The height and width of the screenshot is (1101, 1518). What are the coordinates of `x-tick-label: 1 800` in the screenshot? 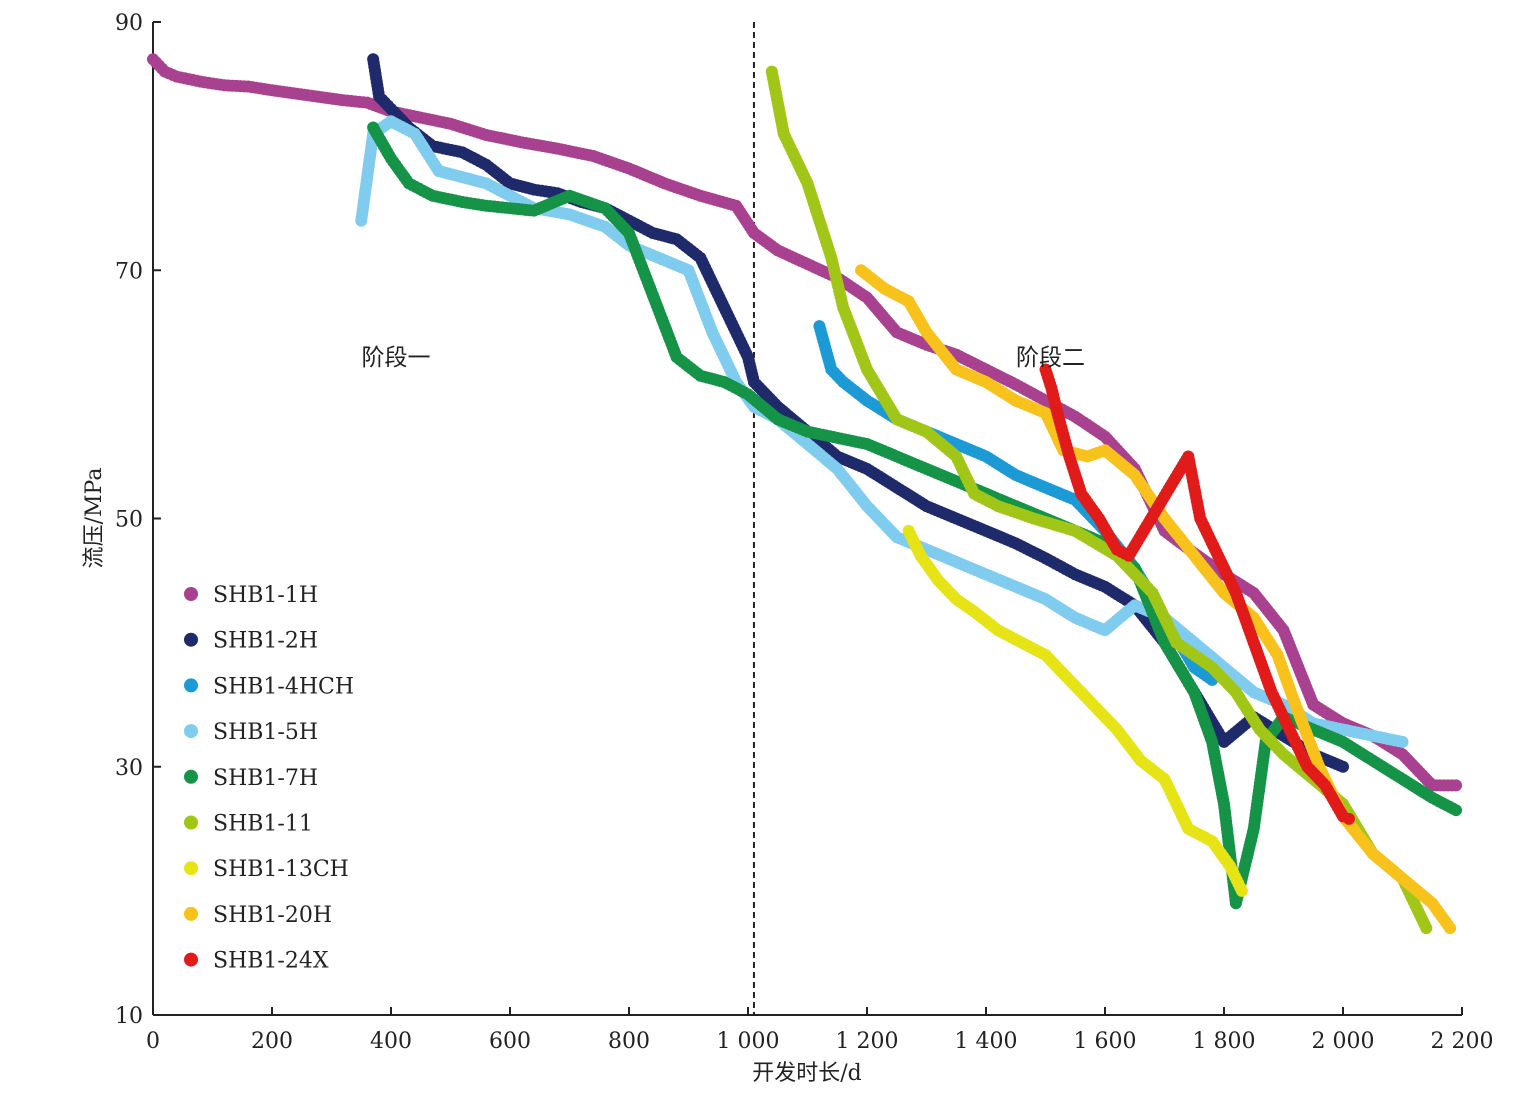 It's located at (1224, 1041).